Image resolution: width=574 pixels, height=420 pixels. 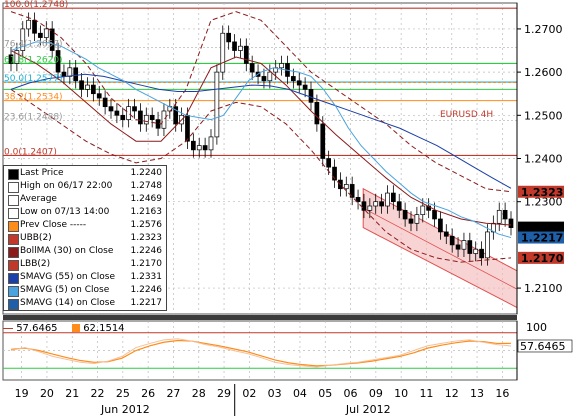 I want to click on x-tick-label: 29, so click(x=224, y=393).